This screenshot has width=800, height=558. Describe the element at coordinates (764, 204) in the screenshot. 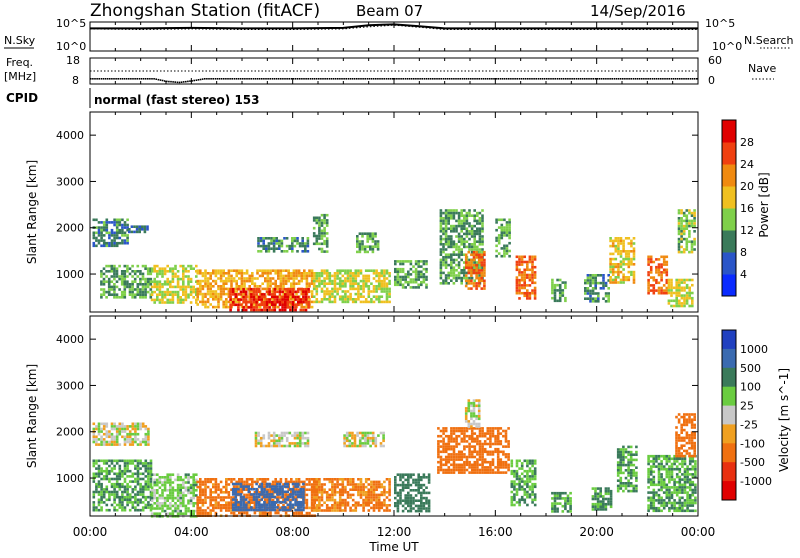

I see `power-colorbar-label: Power [dB]` at that location.